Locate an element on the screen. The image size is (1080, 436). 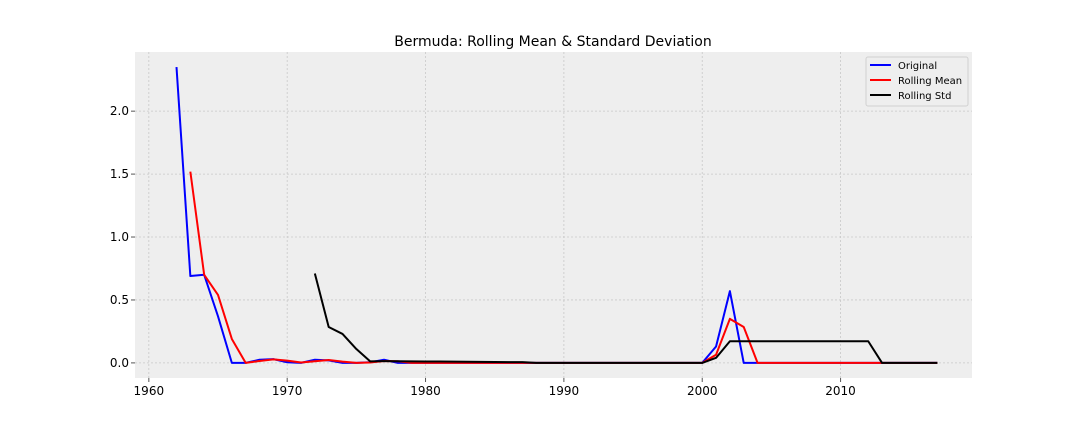
y-tick-label: 0.5 is located at coordinates (119, 300).